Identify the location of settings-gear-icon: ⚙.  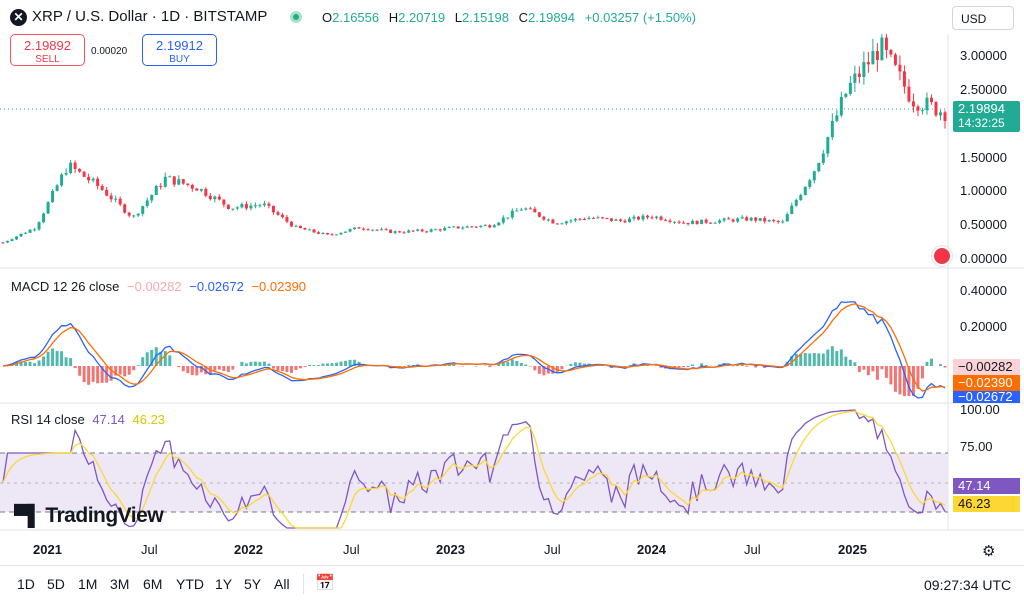
(988, 551).